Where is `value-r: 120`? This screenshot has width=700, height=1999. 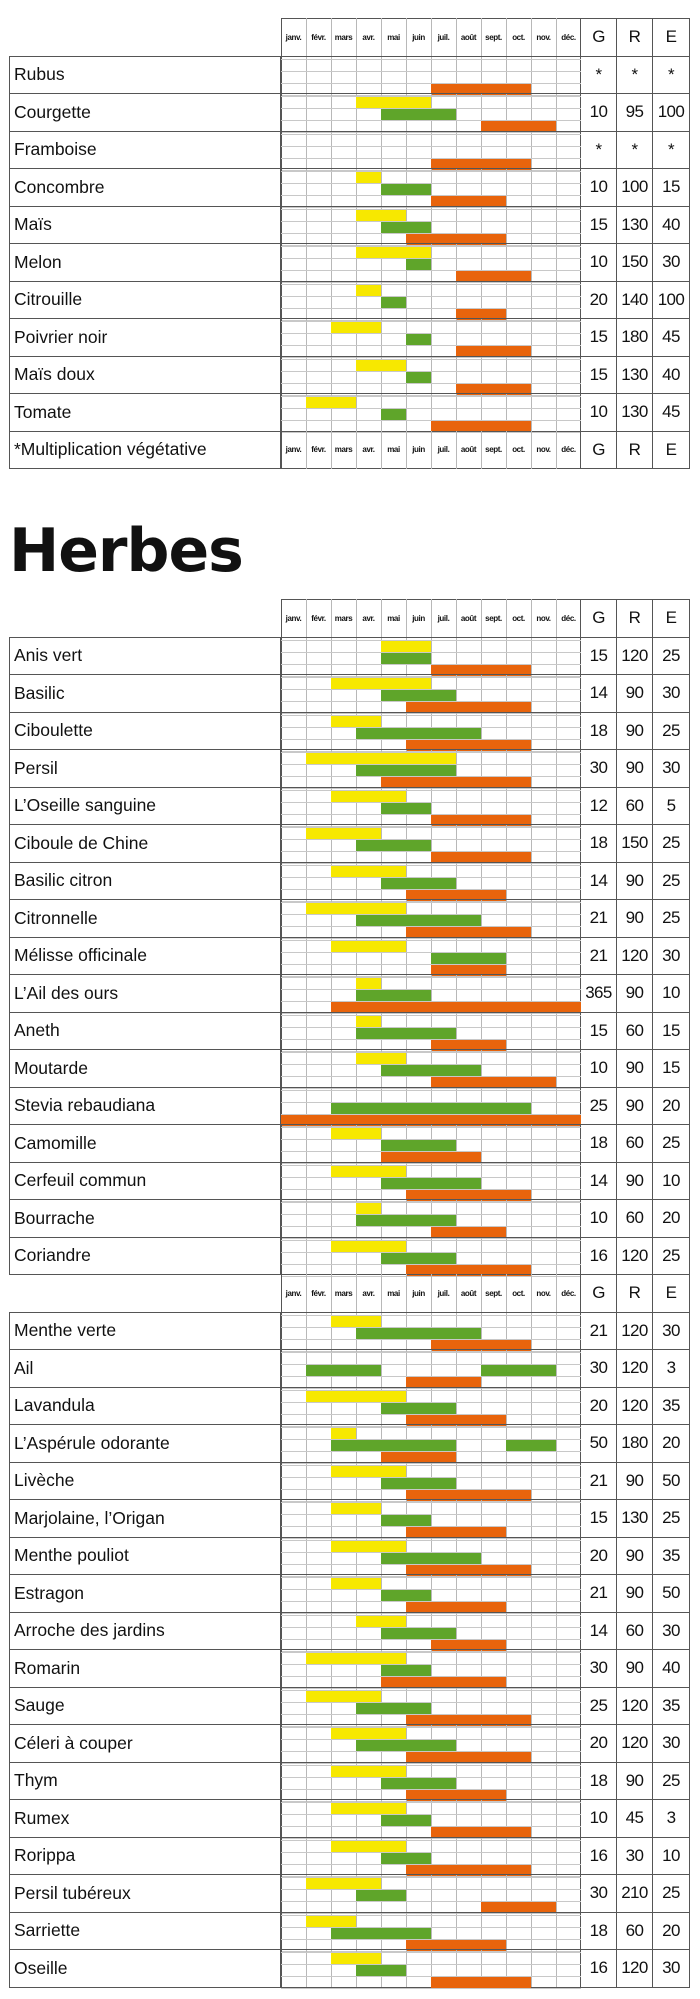 value-r: 120 is located at coordinates (635, 655).